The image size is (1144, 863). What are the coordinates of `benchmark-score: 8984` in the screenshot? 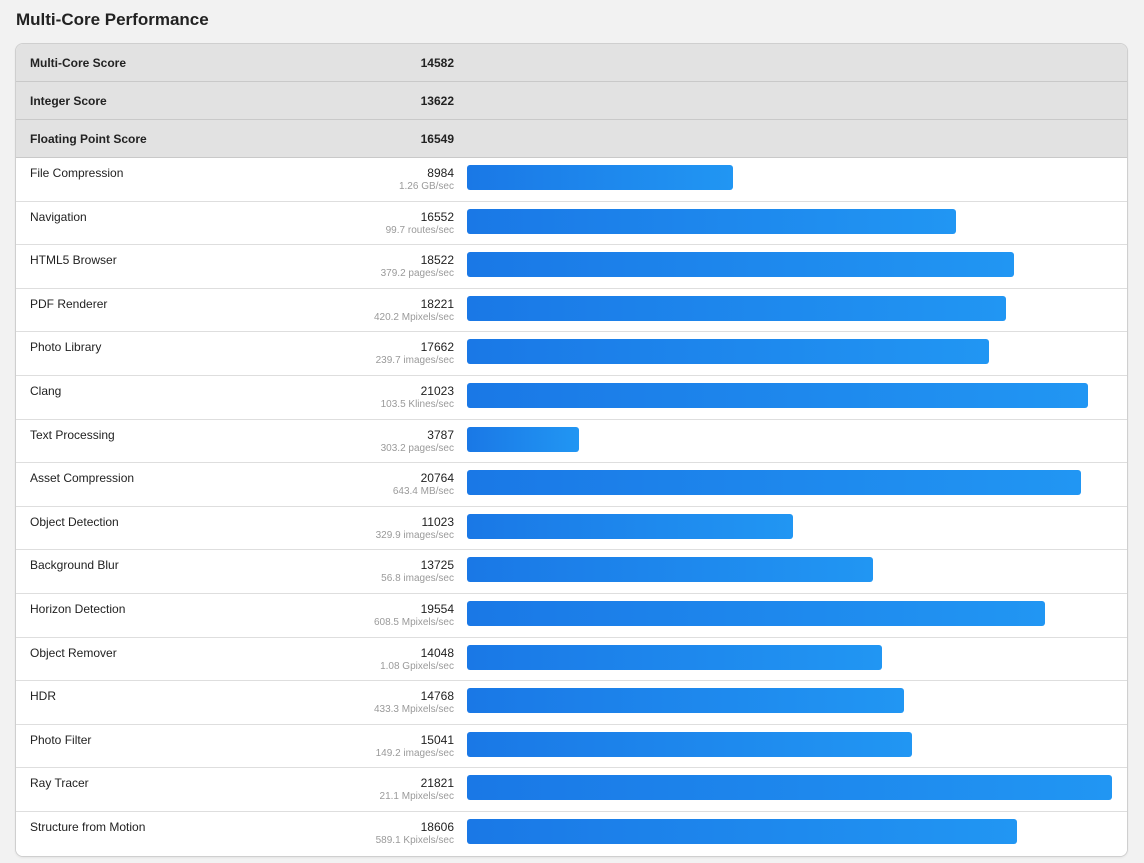 It's located at (440, 173).